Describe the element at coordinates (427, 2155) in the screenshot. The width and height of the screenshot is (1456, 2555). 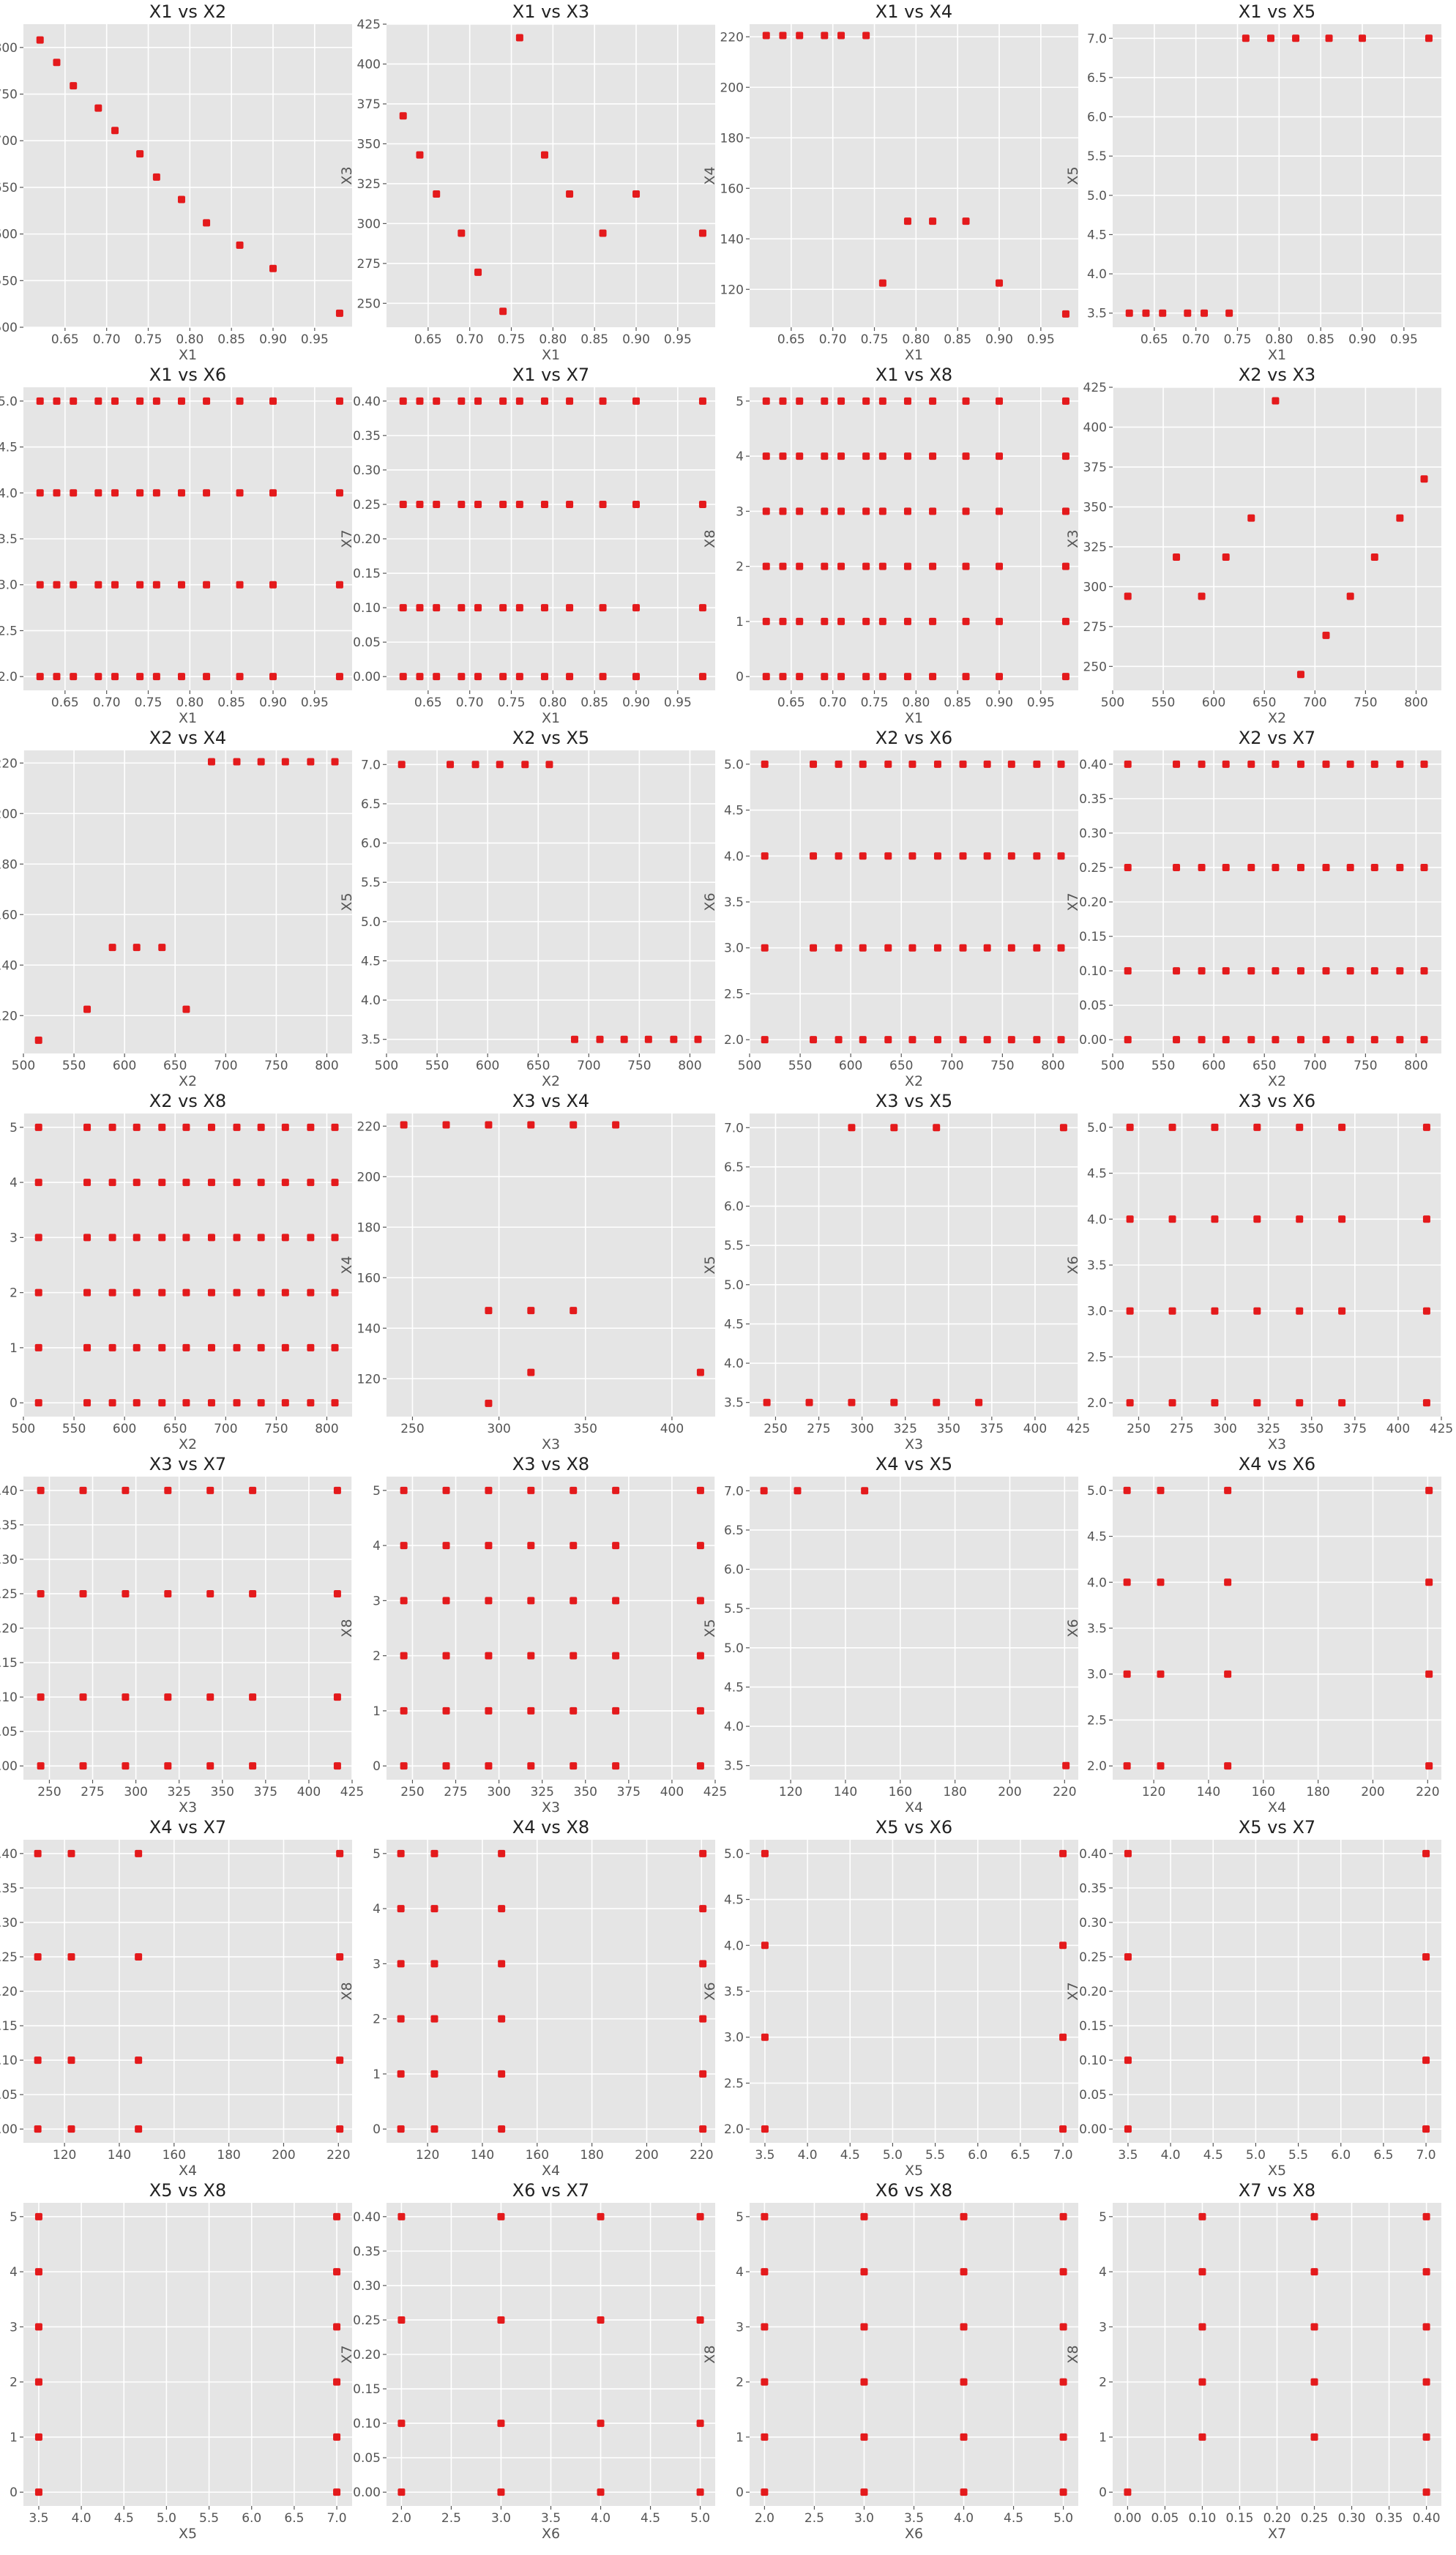
I see `x-tick-label: 120` at that location.